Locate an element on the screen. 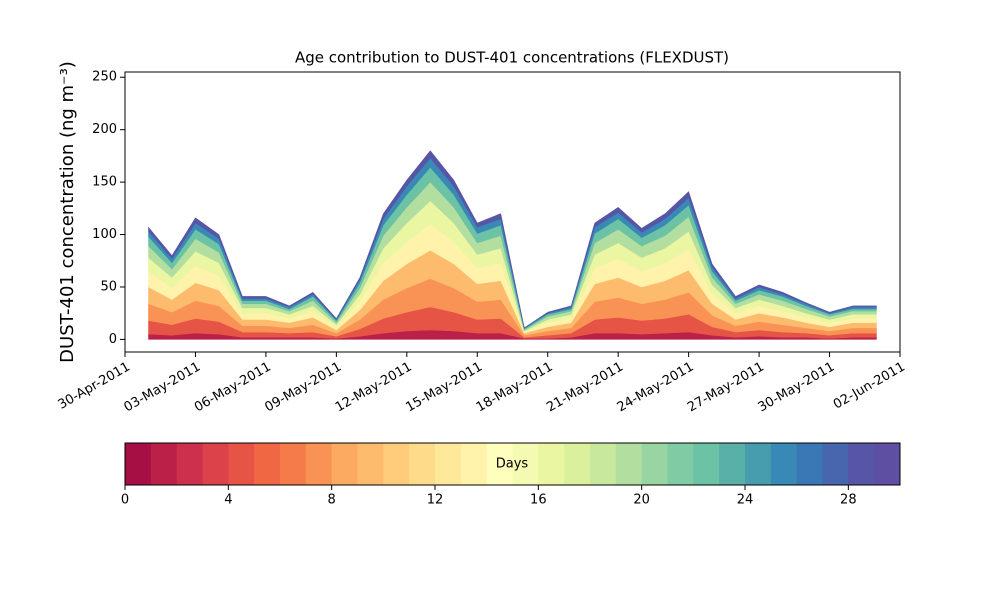 This screenshot has width=1000, height=604. x-tick-label: 03-May-2011 is located at coordinates (163, 388).